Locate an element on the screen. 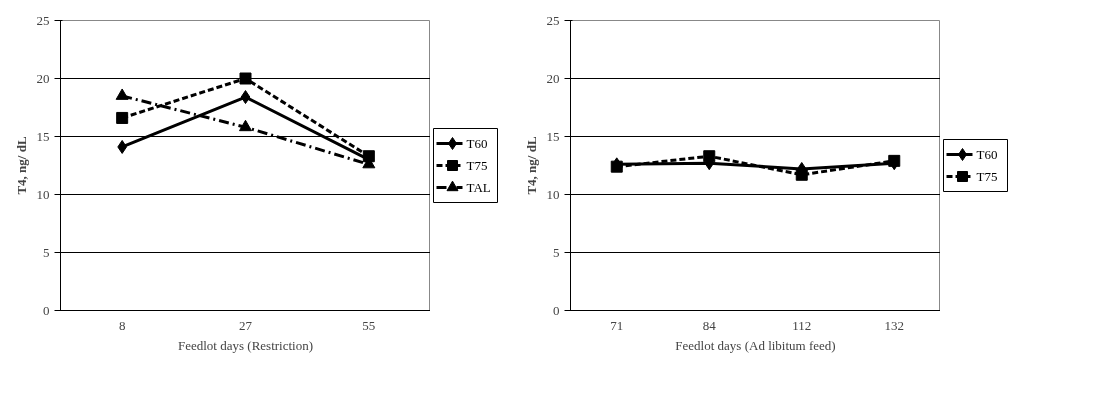 Image resolution: width=1117 pixels, height=416 pixels. x-axis-title: Feedlot days (Ad libitum feed) is located at coordinates (755, 345).